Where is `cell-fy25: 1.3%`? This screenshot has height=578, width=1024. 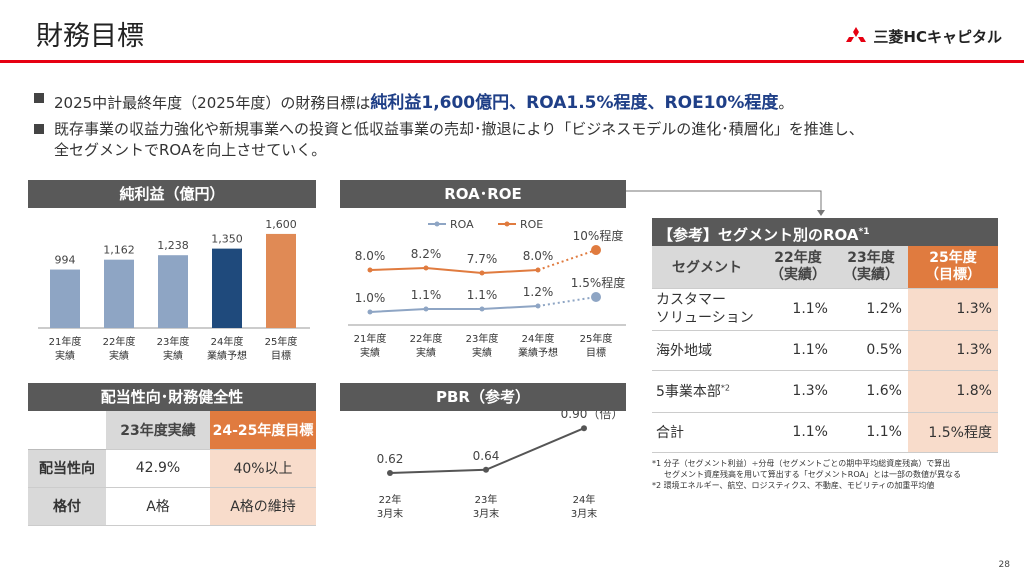 cell-fy25: 1.3% is located at coordinates (953, 309).